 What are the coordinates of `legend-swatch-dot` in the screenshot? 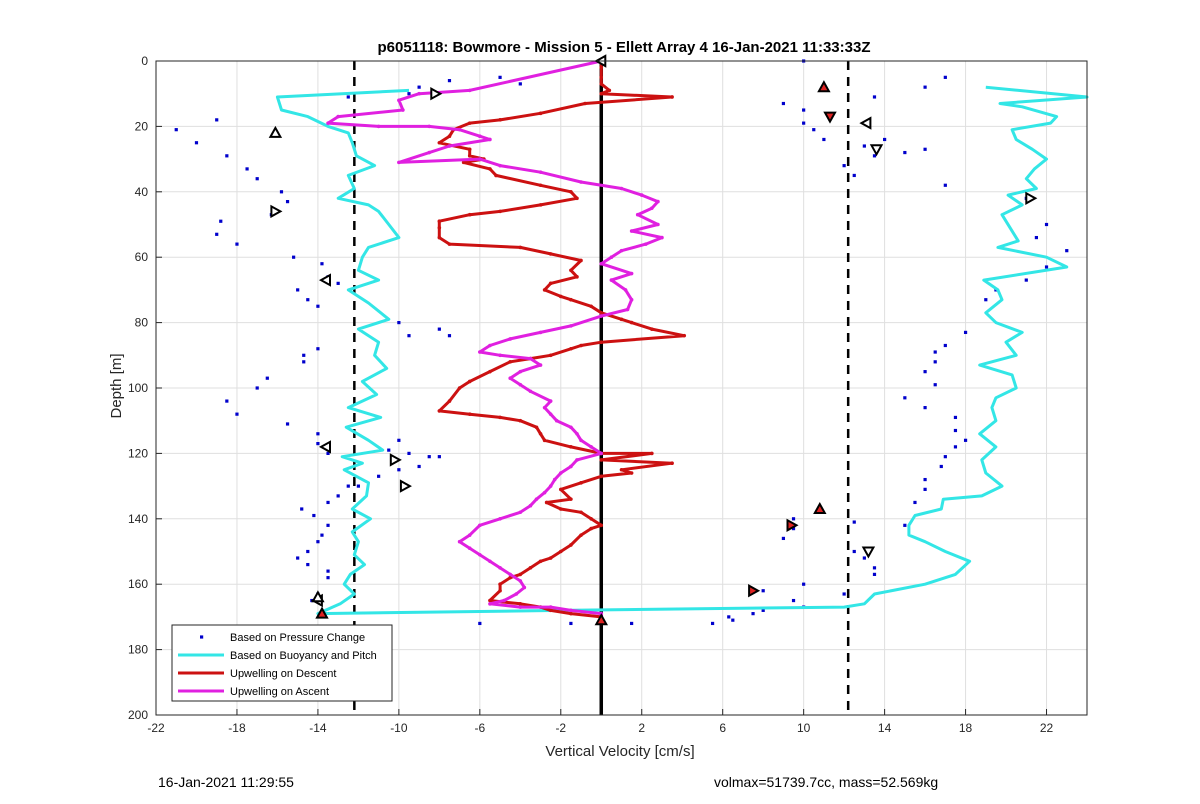 It's located at (202, 637).